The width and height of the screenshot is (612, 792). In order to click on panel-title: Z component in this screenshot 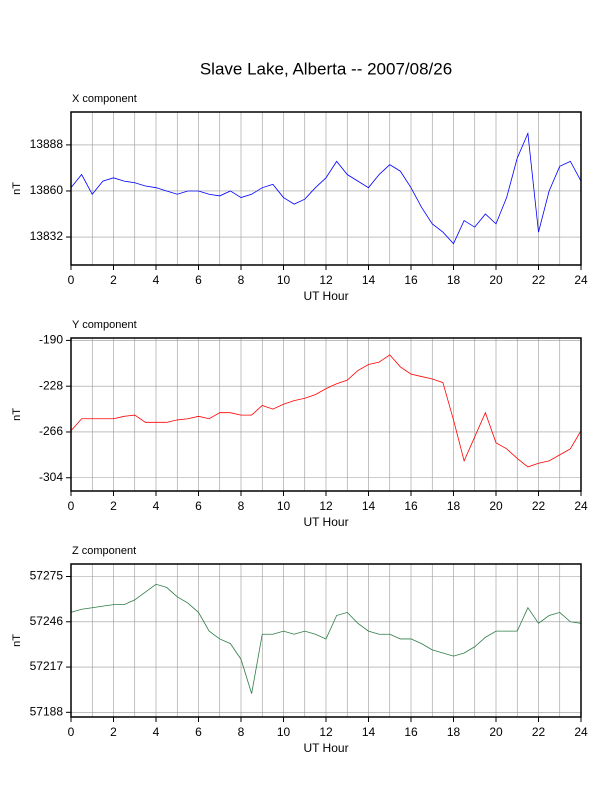, I will do `click(104, 551)`.